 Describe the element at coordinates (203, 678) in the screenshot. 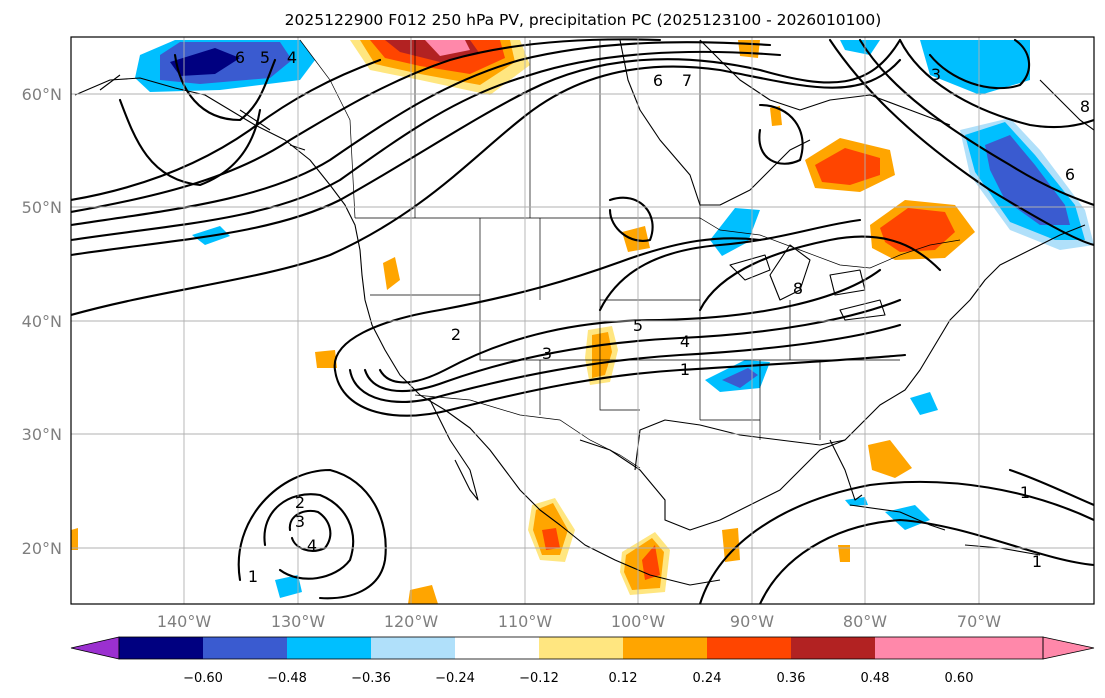

I see `colorbar-tick: −0.60` at that location.